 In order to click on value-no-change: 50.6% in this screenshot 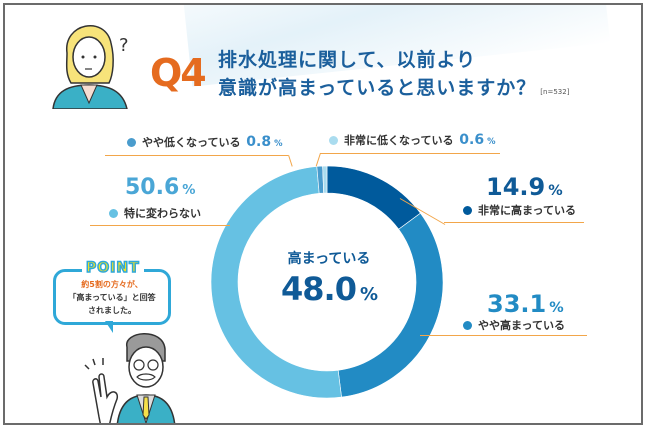, I will do `click(160, 187)`.